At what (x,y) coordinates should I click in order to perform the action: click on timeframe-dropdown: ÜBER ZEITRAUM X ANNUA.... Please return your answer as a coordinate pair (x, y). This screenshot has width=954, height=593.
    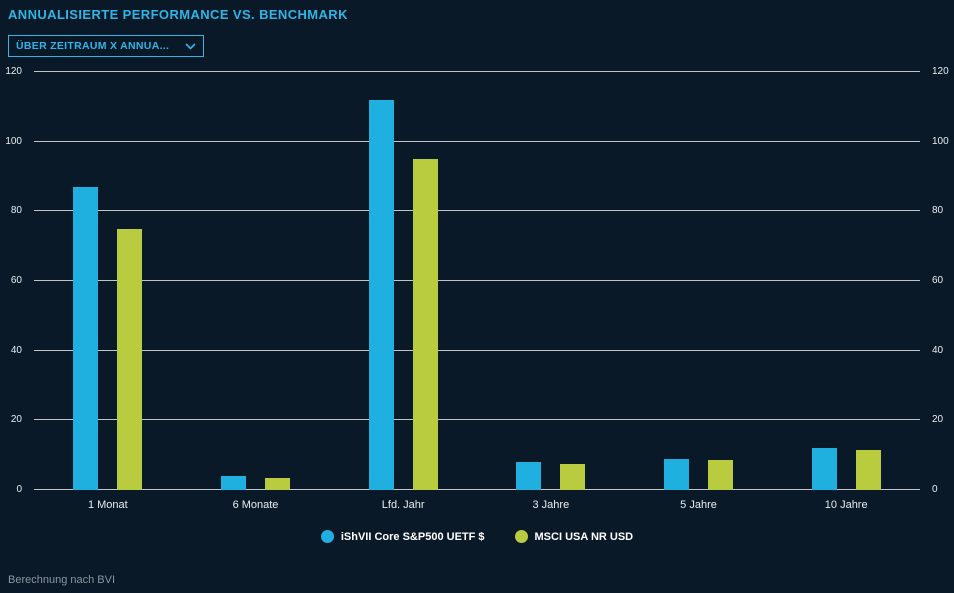
    Looking at the image, I should click on (106, 46).